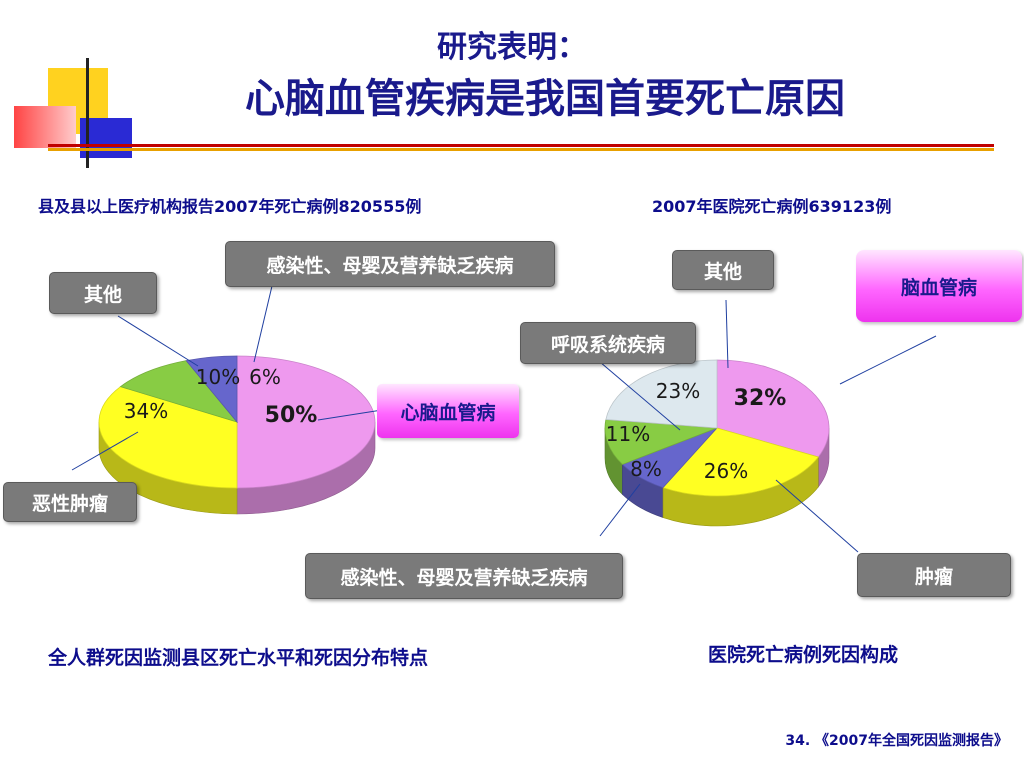 The width and height of the screenshot is (1024, 768). I want to click on label-left-cardio: 心脑血管病, so click(448, 411).